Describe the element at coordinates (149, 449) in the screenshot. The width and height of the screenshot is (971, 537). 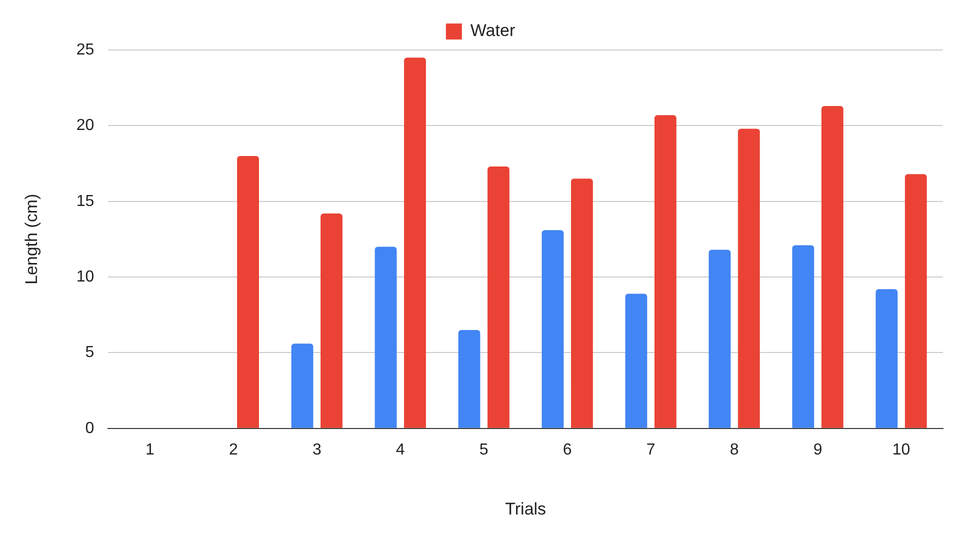
I see `x-tick-label: 1` at that location.